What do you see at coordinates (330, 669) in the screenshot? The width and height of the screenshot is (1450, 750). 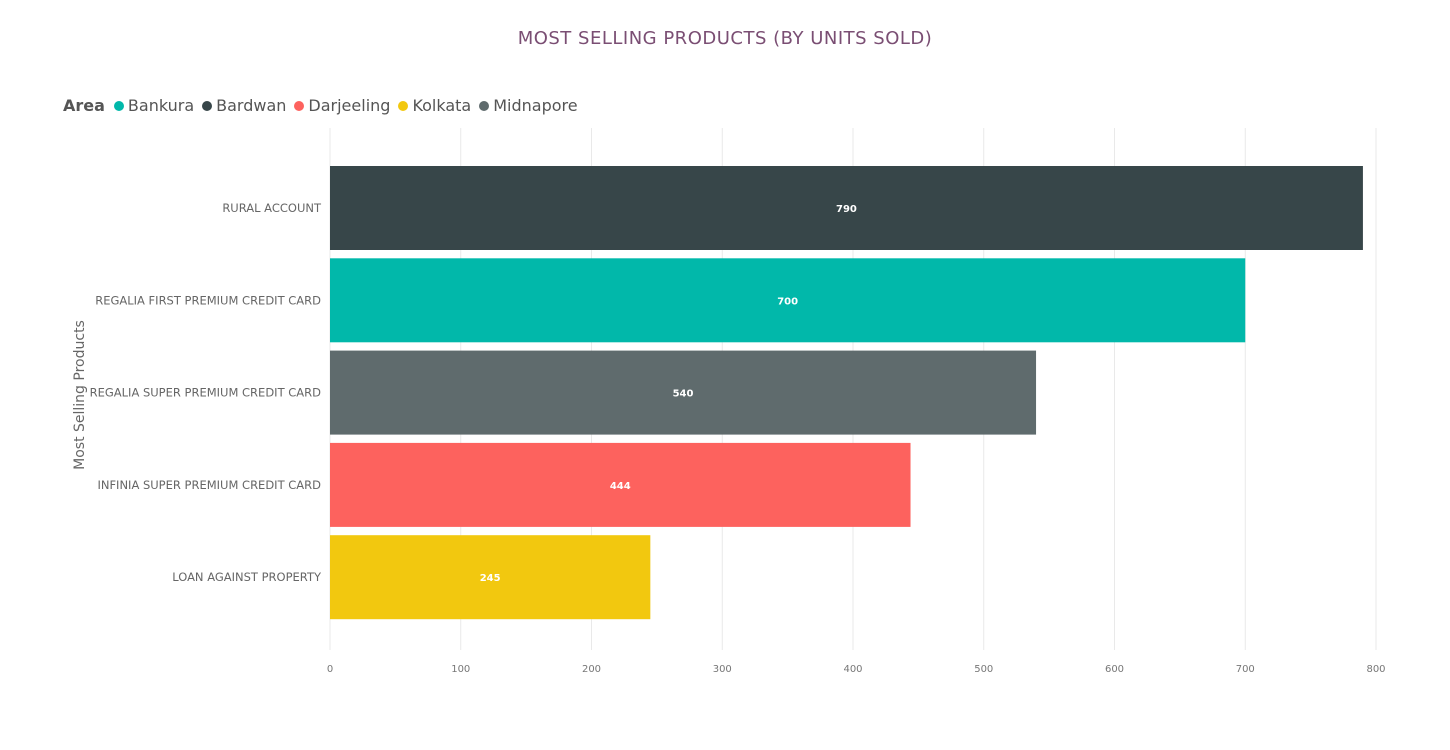 I see `x-tick-label: 0` at bounding box center [330, 669].